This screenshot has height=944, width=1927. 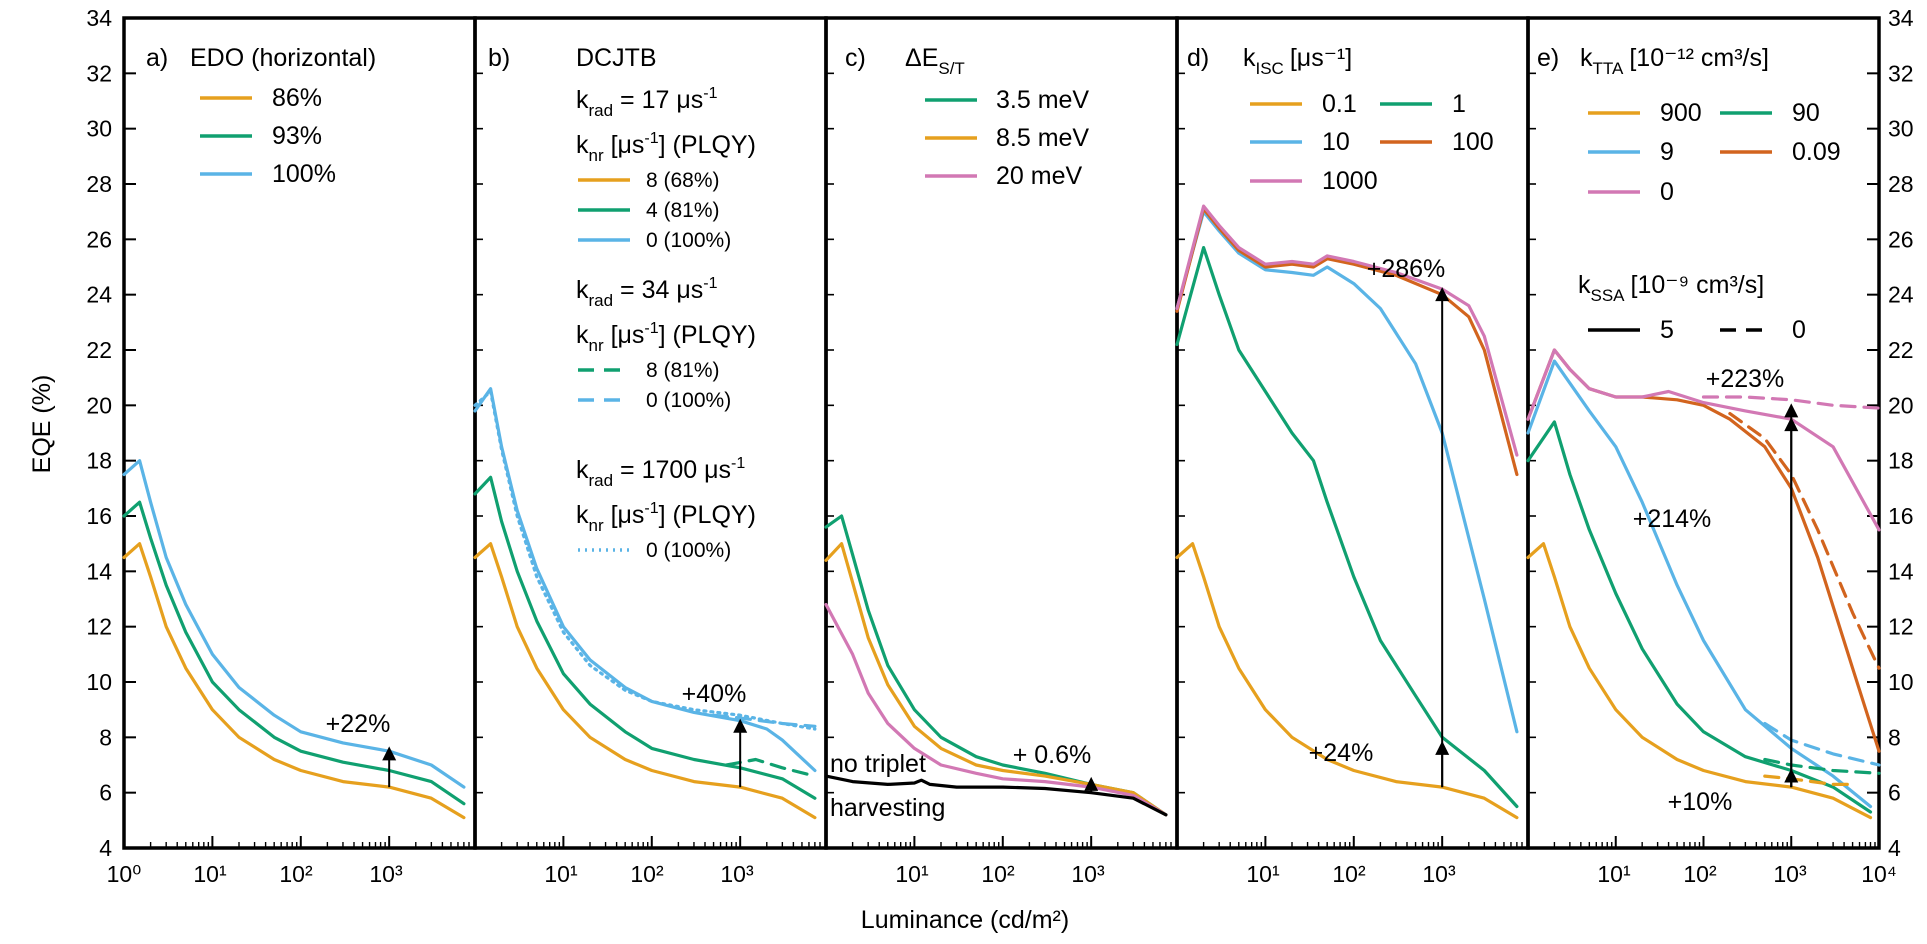 What do you see at coordinates (1586, 58) in the screenshot?
I see `panel-e-heading-main: k` at bounding box center [1586, 58].